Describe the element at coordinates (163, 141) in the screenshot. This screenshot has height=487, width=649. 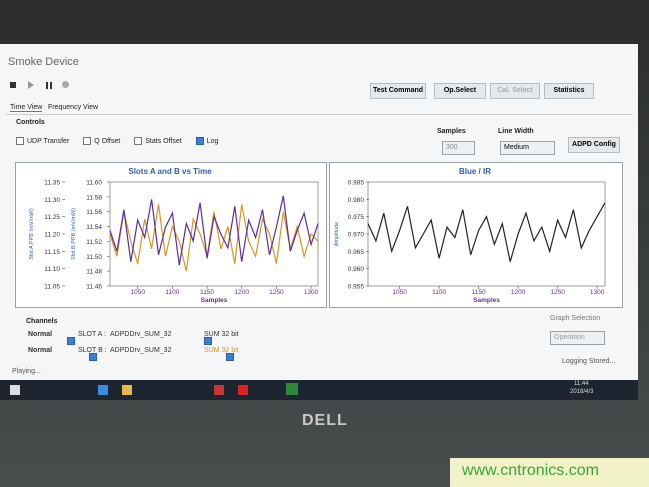
I see `checkbox-label: Stats Offset` at that location.